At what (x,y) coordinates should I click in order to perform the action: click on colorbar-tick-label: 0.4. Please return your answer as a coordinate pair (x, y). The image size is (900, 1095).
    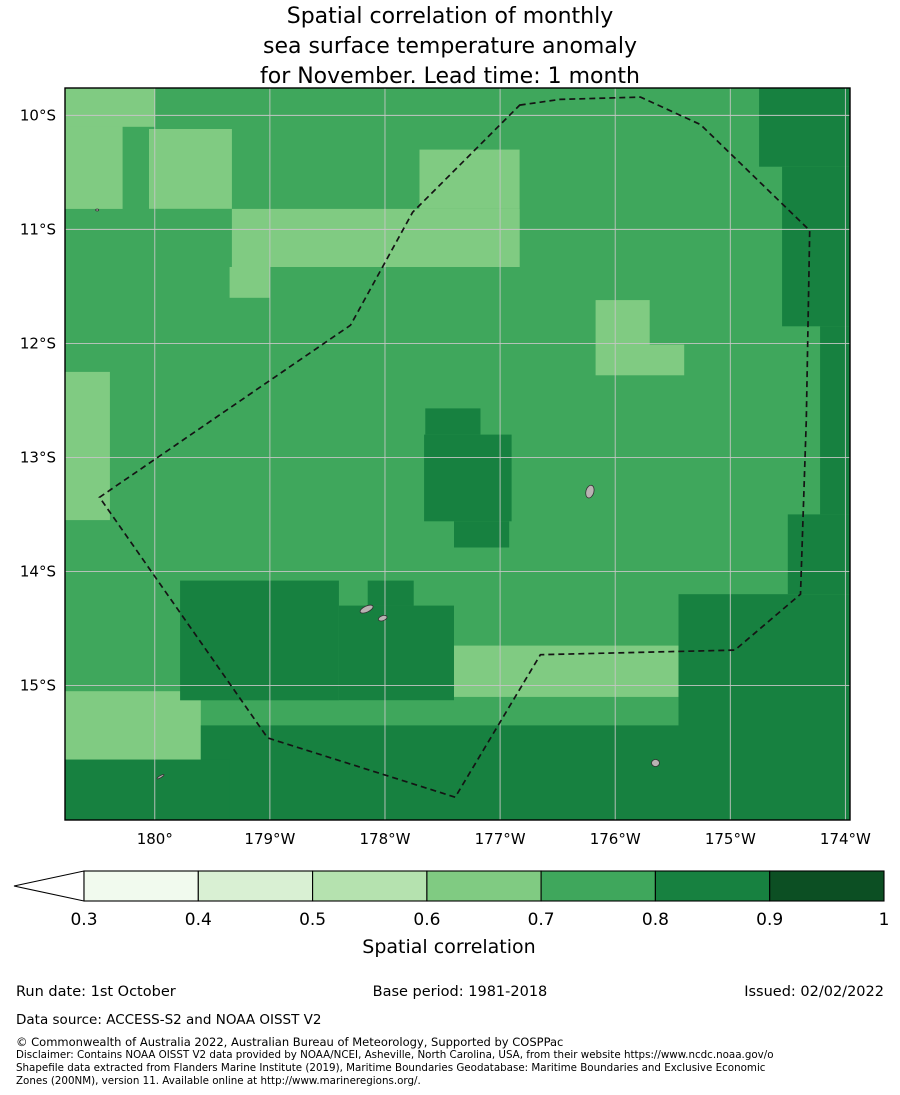
    Looking at the image, I should click on (198, 920).